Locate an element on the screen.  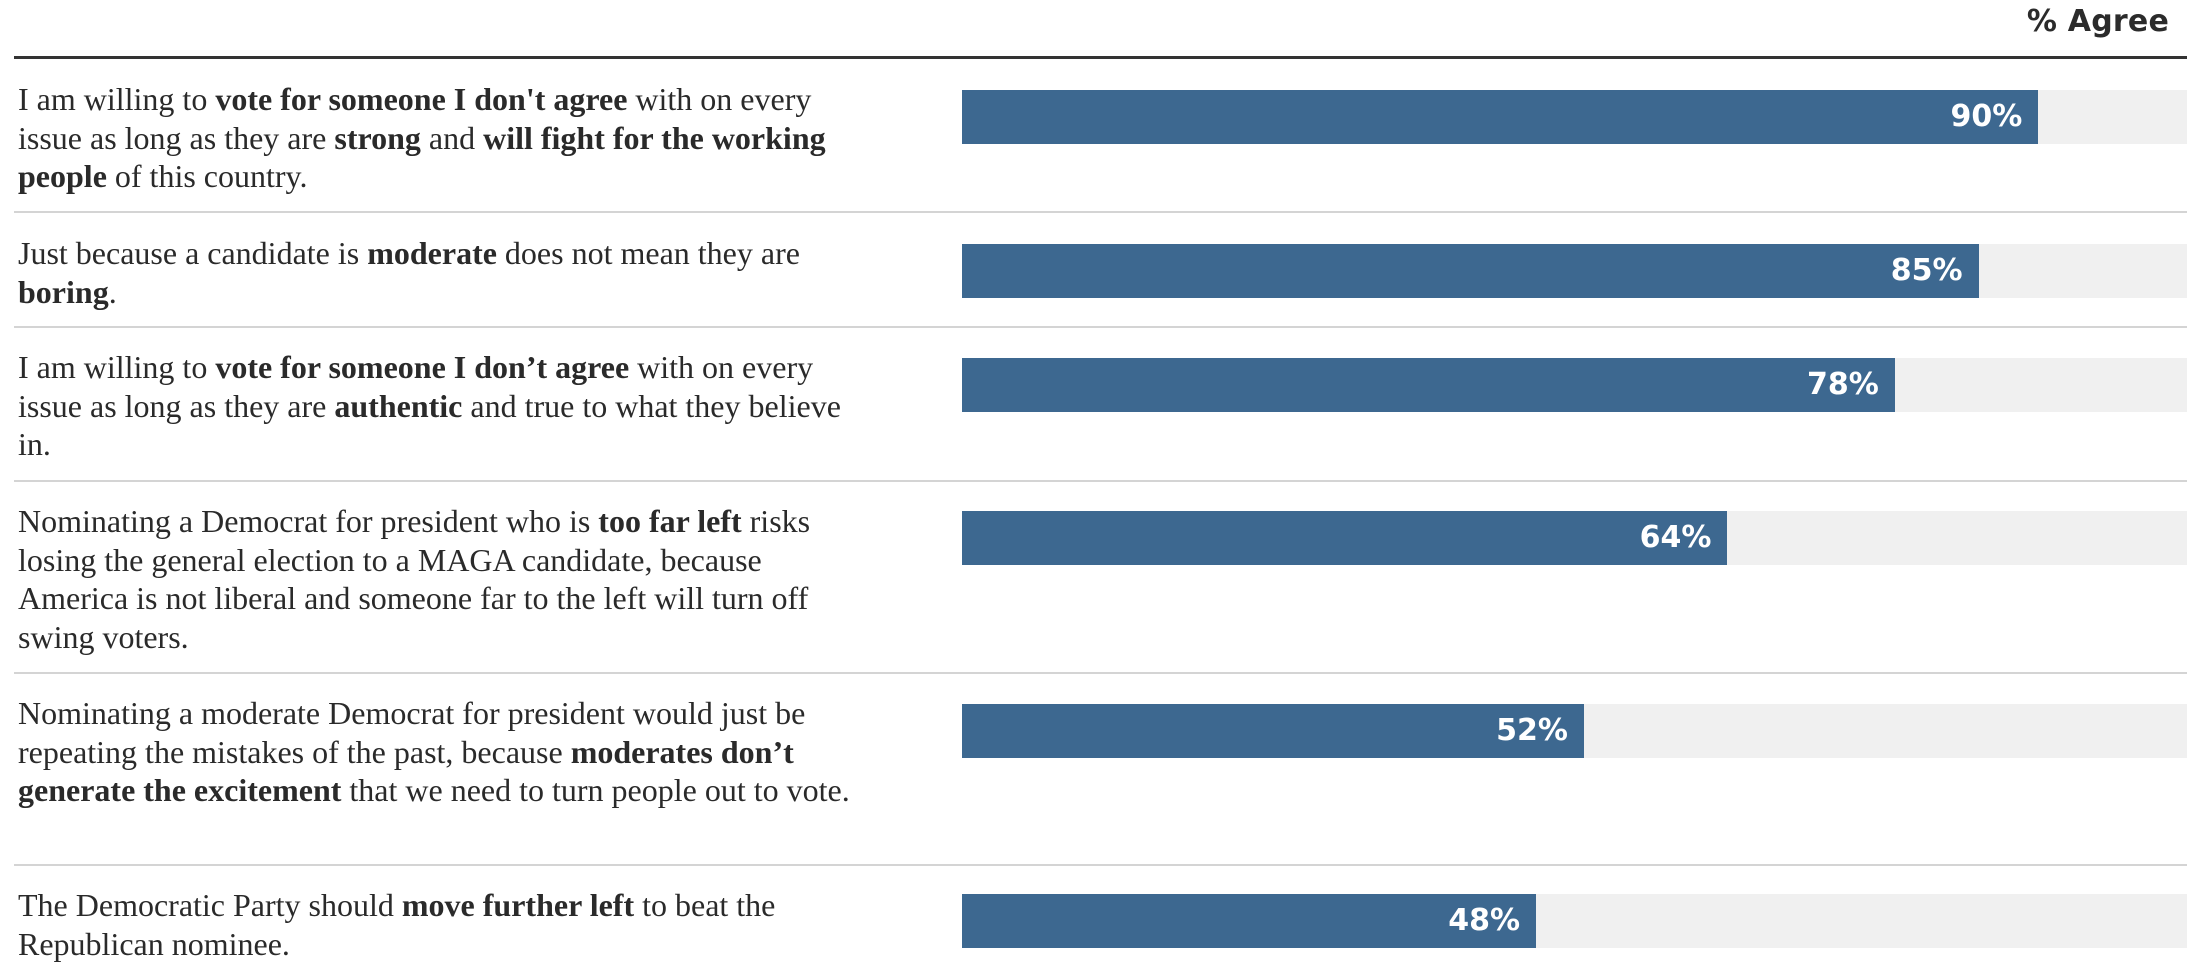
statement-emphasis: move further left is located at coordinates (518, 905).